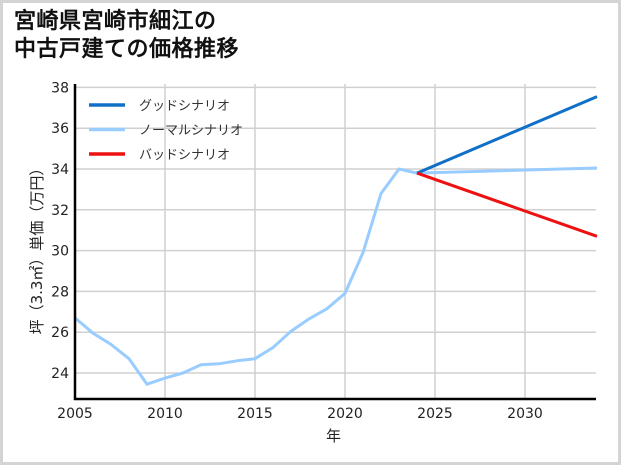 This screenshot has height=465, width=621. What do you see at coordinates (435, 414) in the screenshot?
I see `x-tick-label: 2025` at bounding box center [435, 414].